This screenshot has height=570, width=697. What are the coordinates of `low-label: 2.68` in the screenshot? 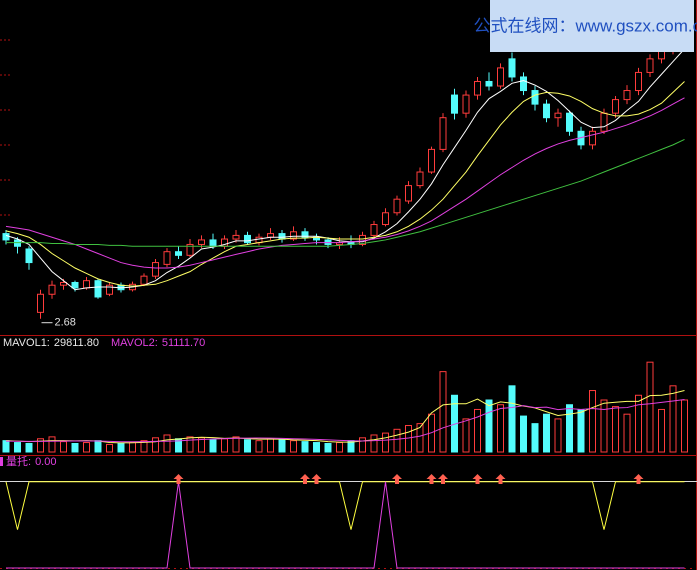 It's located at (65, 323).